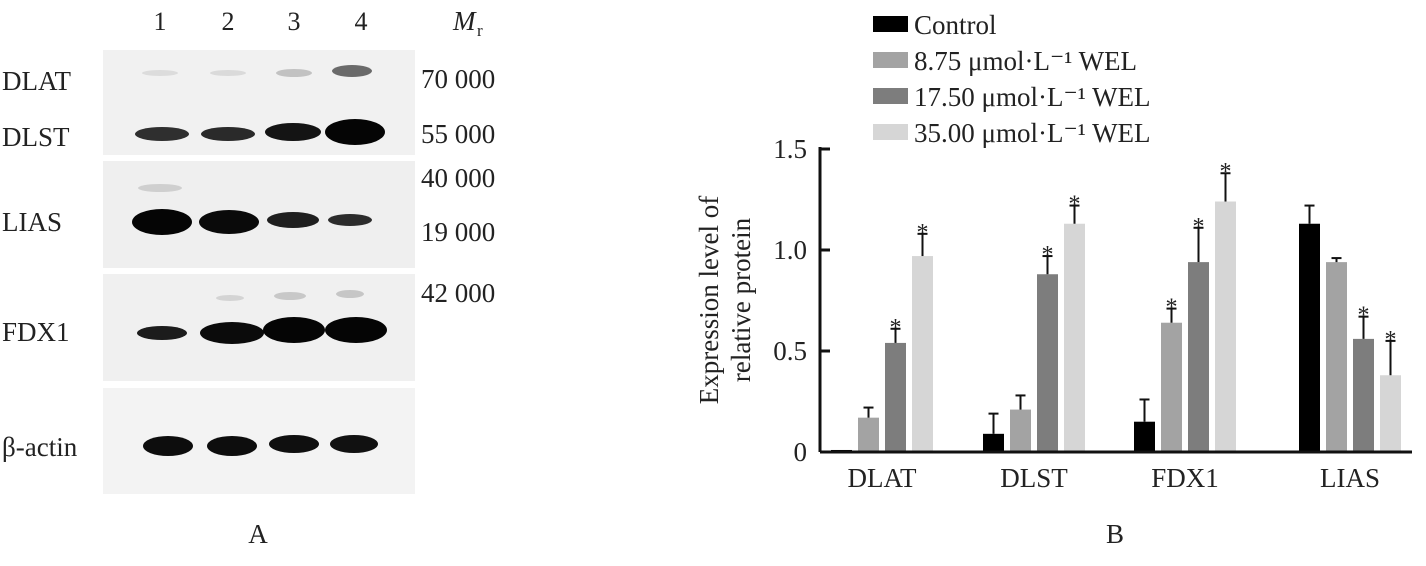 The image size is (1426, 566). What do you see at coordinates (458, 79) in the screenshot?
I see `marker-70000: 70 000` at bounding box center [458, 79].